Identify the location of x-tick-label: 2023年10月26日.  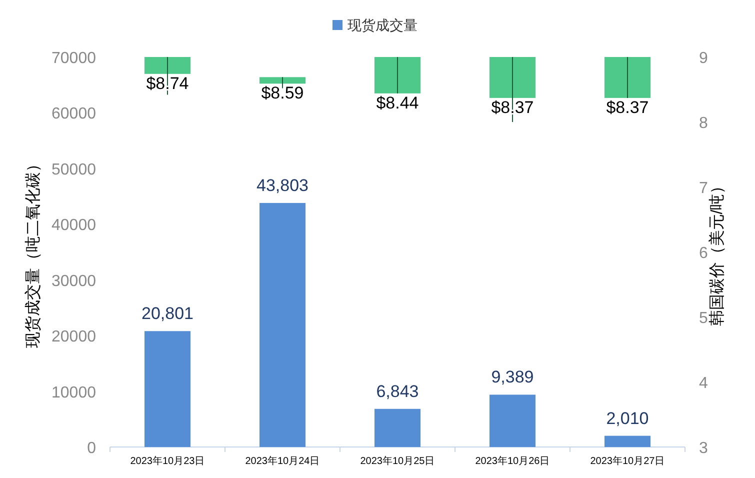
(512, 461).